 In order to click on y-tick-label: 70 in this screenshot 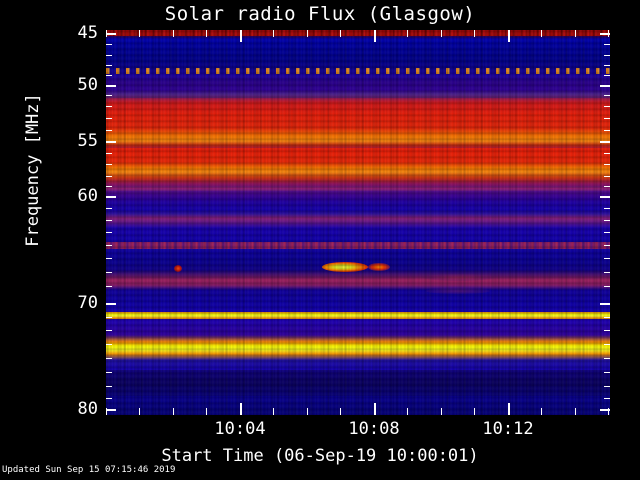, I will do `click(87, 303)`.